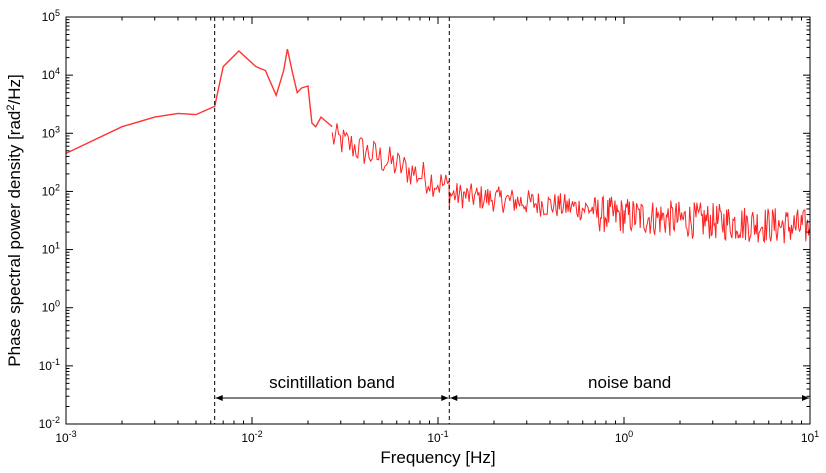  What do you see at coordinates (629, 382) in the screenshot?
I see `band-label: noise band` at bounding box center [629, 382].